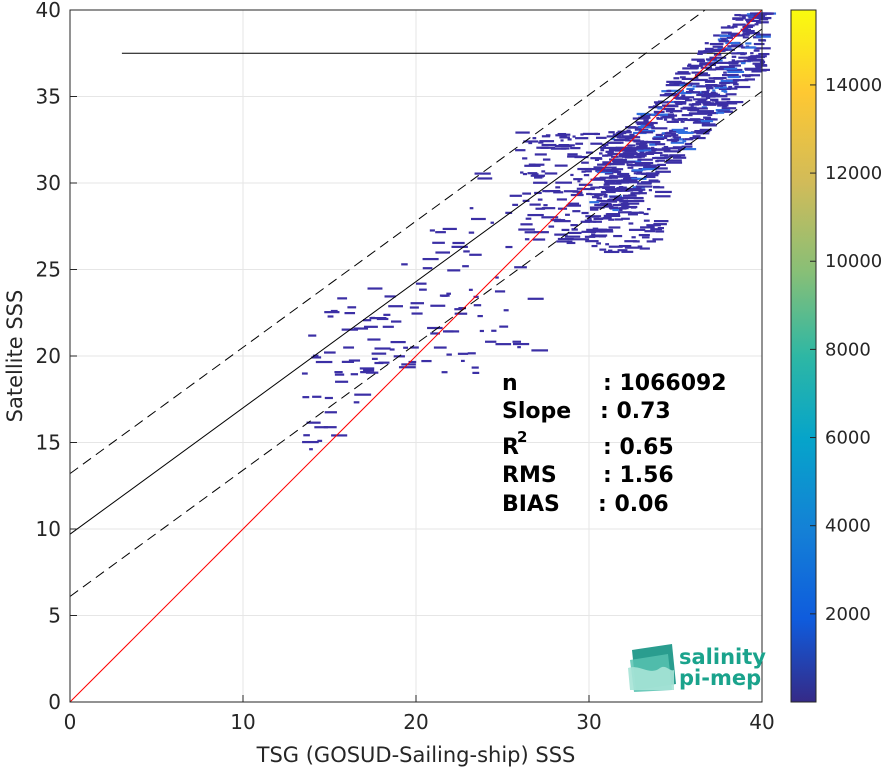 The image size is (893, 768). What do you see at coordinates (510, 383) in the screenshot?
I see `stat-n-label: n` at bounding box center [510, 383].